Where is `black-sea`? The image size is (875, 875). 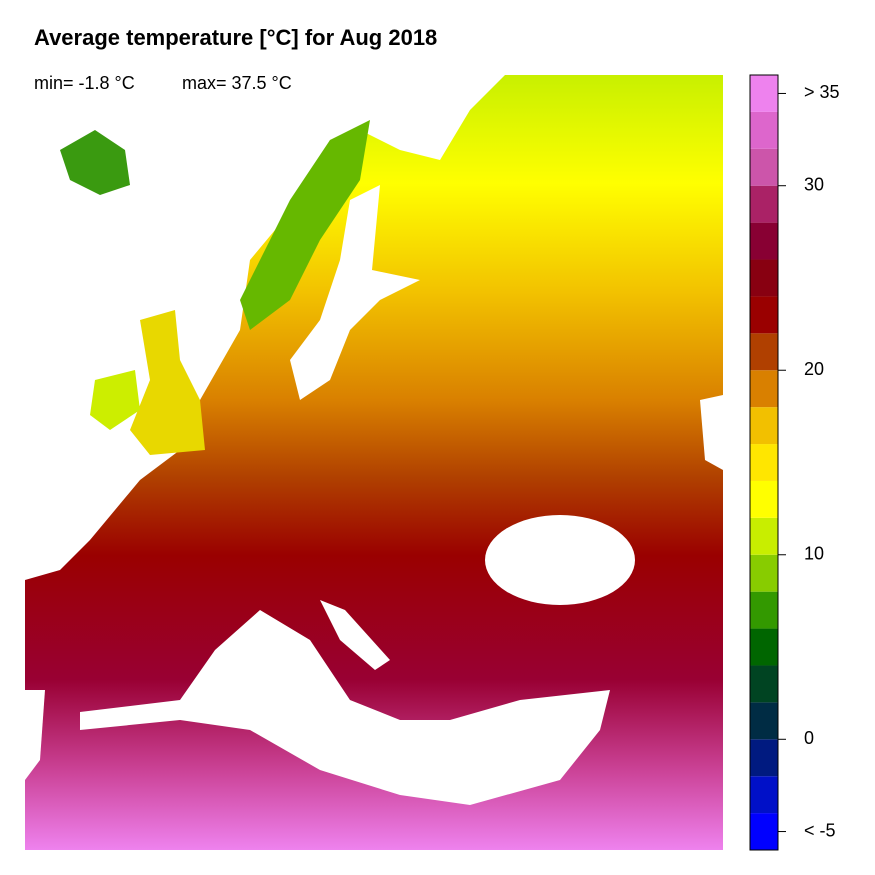
black-sea is located at coordinates (560, 560).